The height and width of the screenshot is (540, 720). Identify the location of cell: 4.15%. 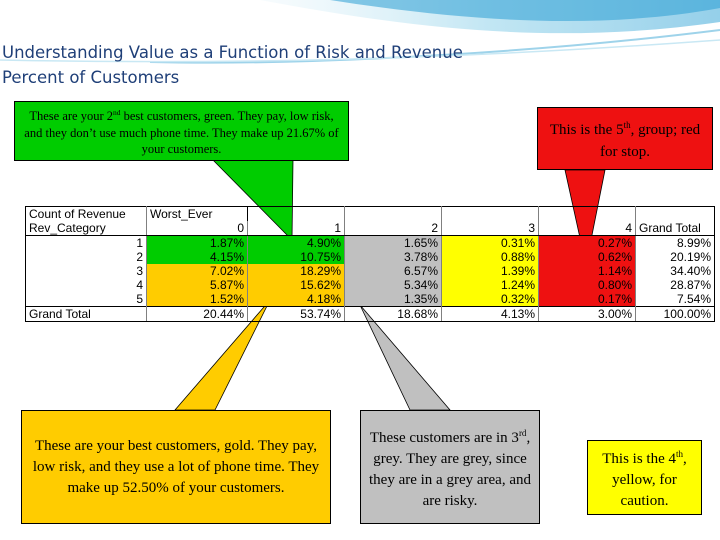
(197, 257).